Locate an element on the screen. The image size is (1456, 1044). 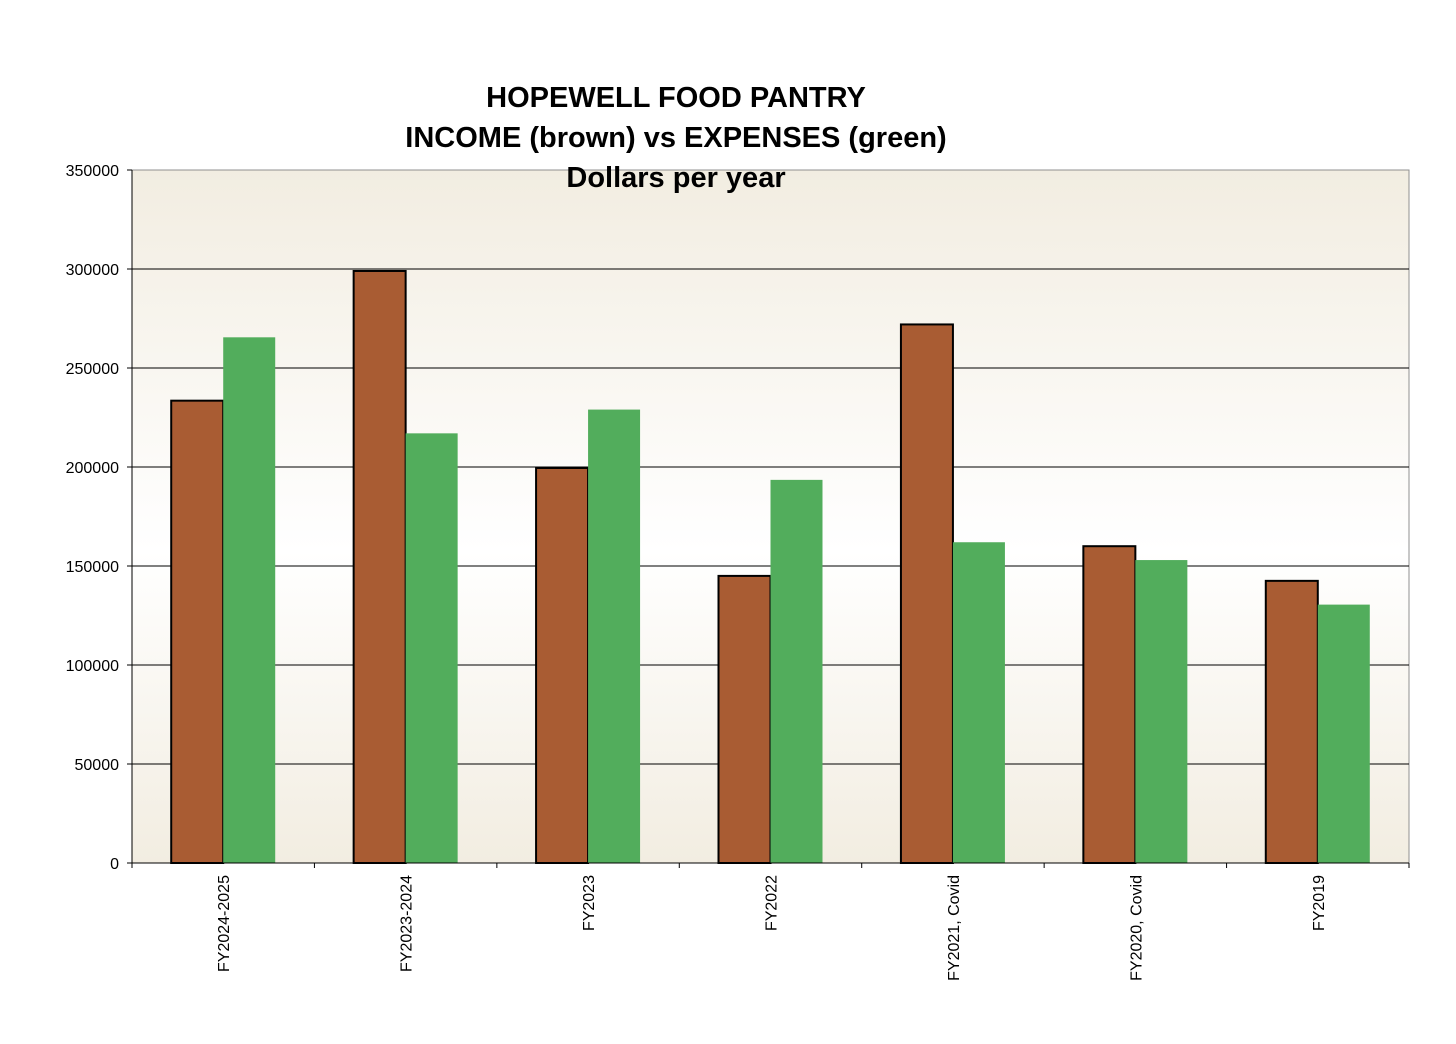
y-tick-label: 300000 is located at coordinates (92, 270).